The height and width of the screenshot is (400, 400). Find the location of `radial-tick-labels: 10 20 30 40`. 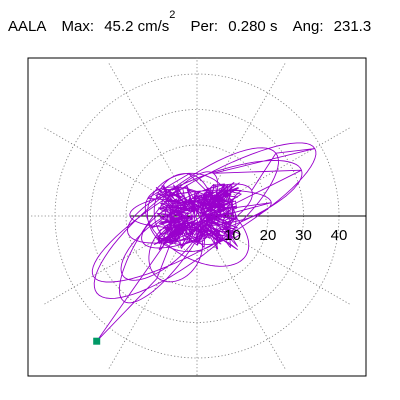

radial-tick-labels: 10 20 30 40 is located at coordinates (285, 235).